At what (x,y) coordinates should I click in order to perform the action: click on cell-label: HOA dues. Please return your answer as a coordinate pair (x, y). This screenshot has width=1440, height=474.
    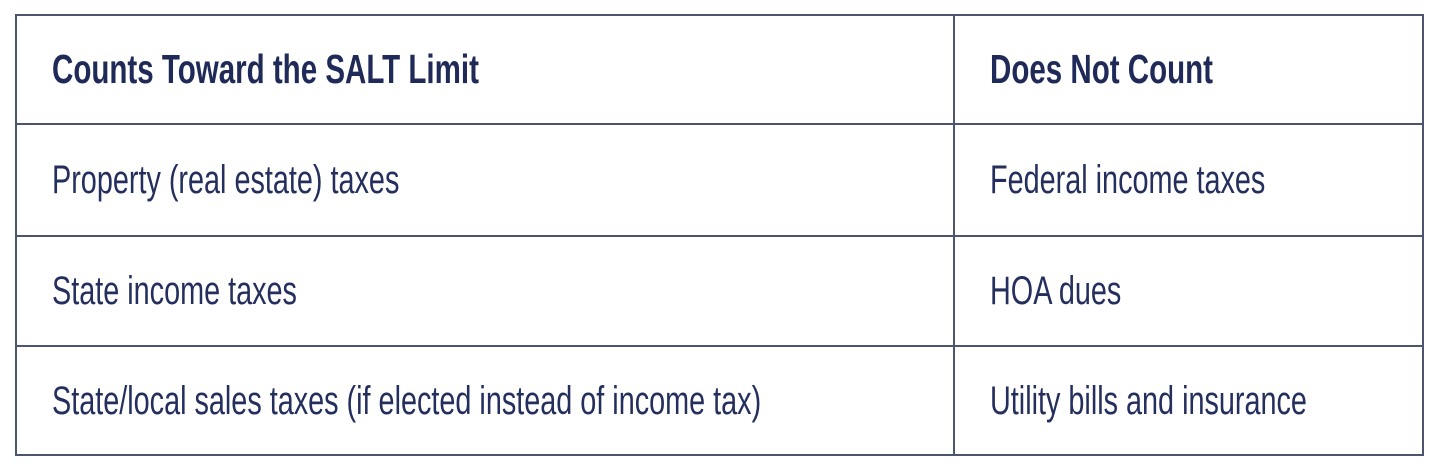
    Looking at the image, I should click on (1056, 291).